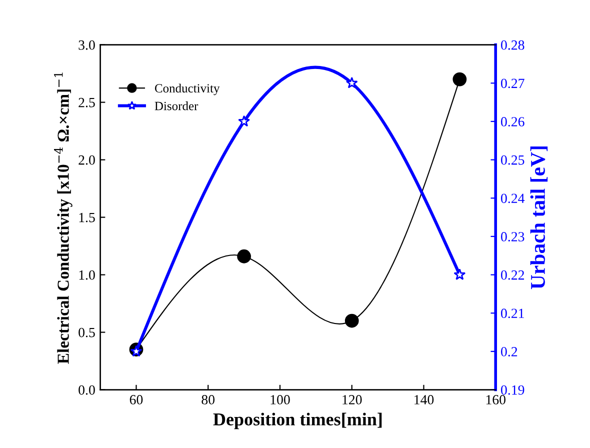 The width and height of the screenshot is (590, 448). I want to click on legend-label: Disorder, so click(176, 105).